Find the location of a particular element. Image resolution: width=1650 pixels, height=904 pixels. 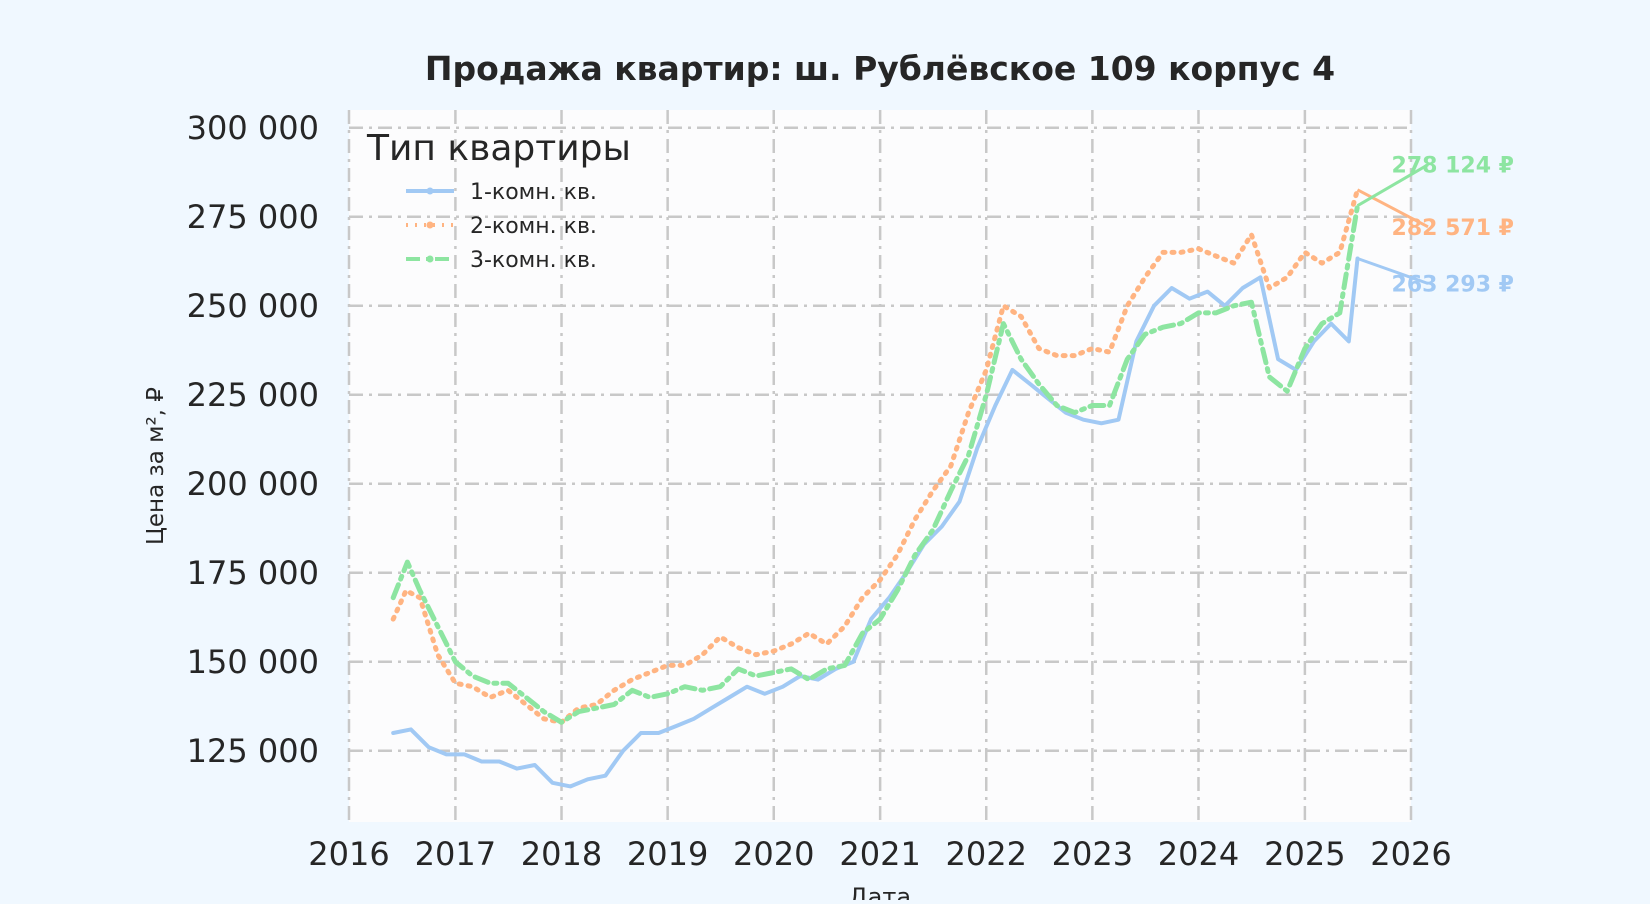

y-tick-label: 200 000 is located at coordinates (253, 484).